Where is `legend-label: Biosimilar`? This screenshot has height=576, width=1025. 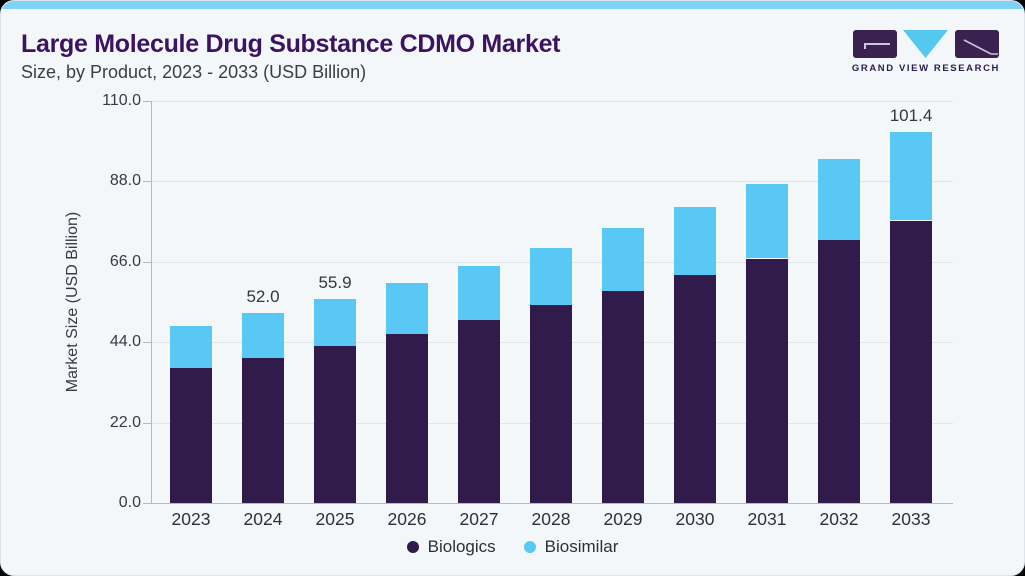
legend-label: Biosimilar is located at coordinates (581, 546).